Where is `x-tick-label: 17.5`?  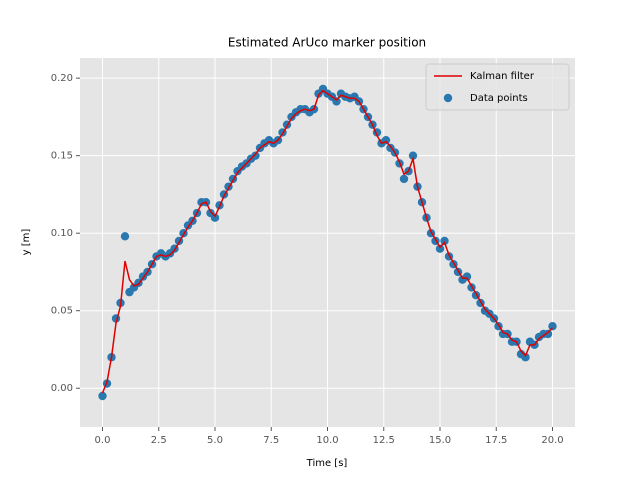
x-tick-label: 17.5 is located at coordinates (496, 440).